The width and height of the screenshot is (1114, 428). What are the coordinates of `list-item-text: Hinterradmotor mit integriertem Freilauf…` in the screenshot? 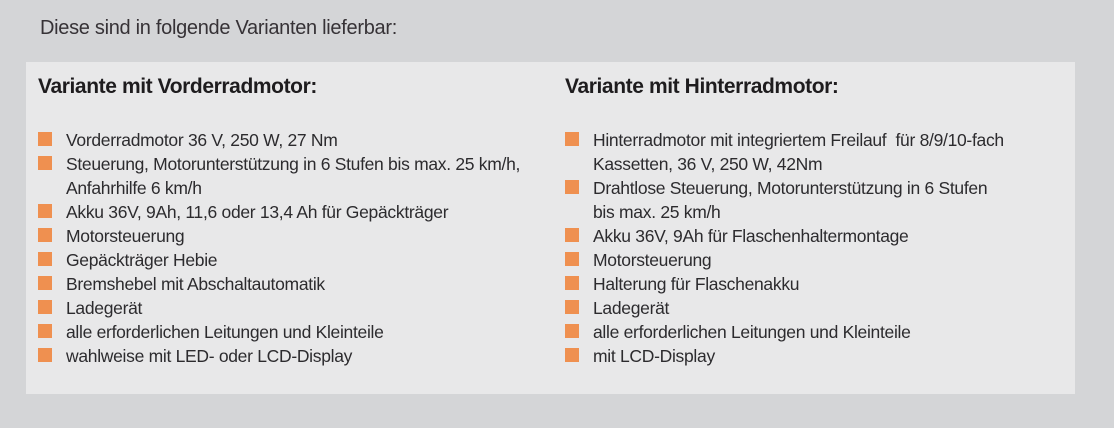 It's located at (798, 152).